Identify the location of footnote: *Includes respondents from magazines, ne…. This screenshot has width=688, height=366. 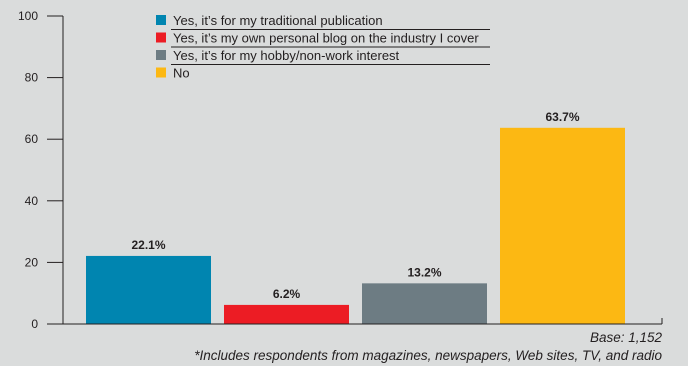
(428, 355).